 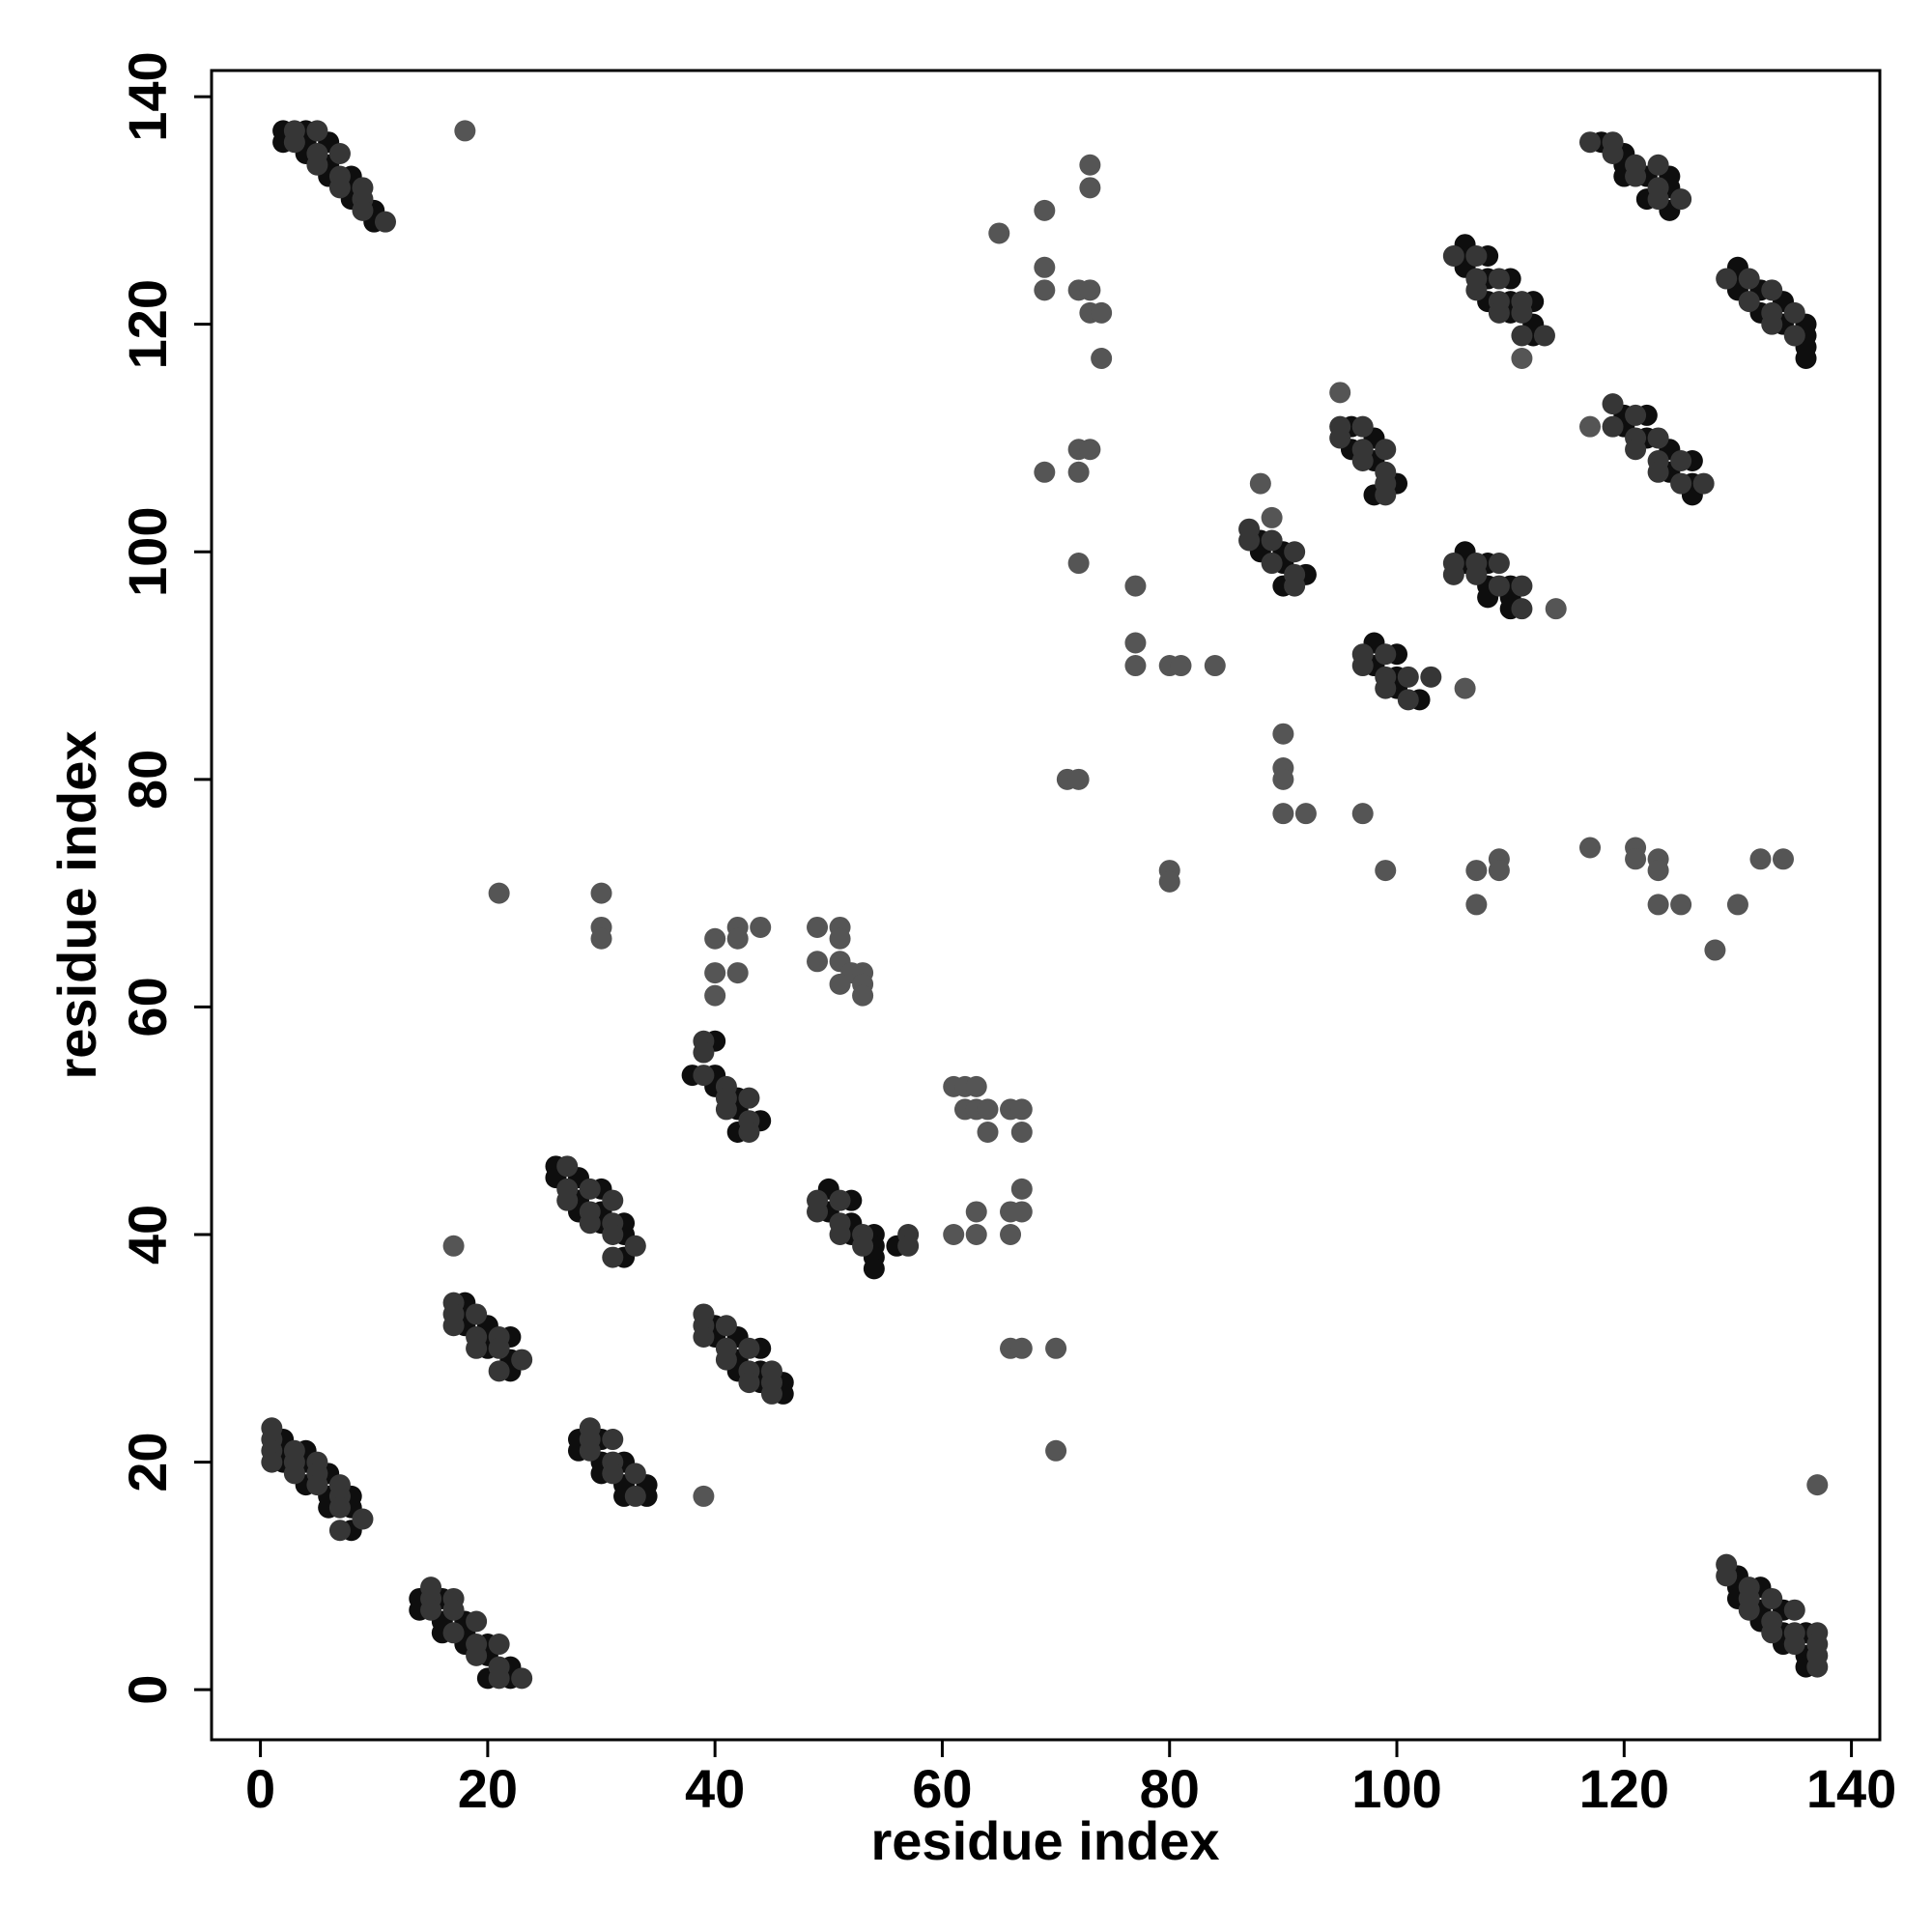 What do you see at coordinates (147, 552) in the screenshot?
I see `y-tick-label: 100` at bounding box center [147, 552].